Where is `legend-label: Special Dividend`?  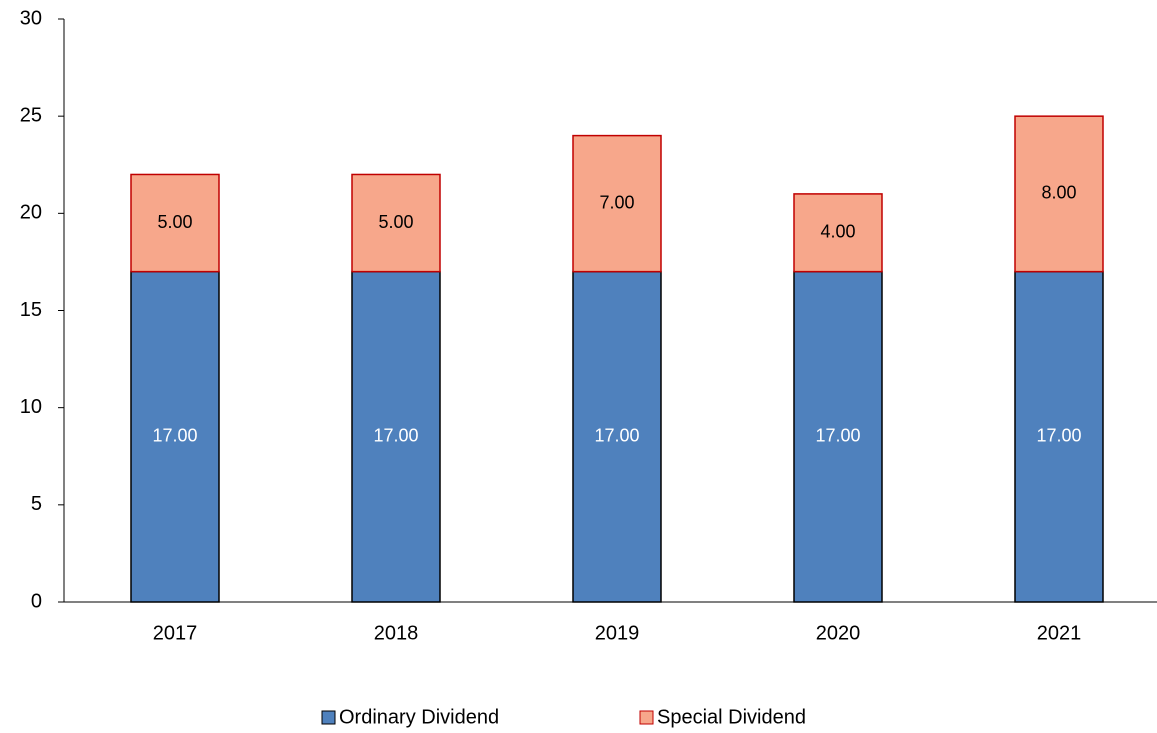 legend-label: Special Dividend is located at coordinates (731, 717).